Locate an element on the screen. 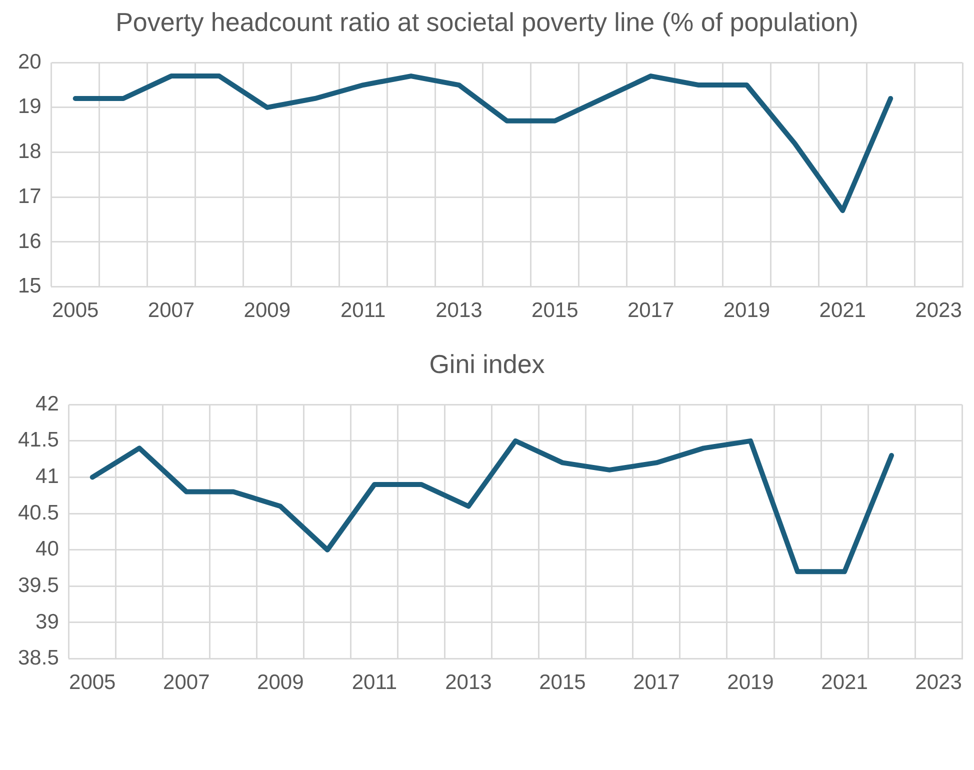  y-tick-label: 39 is located at coordinates (47, 622).